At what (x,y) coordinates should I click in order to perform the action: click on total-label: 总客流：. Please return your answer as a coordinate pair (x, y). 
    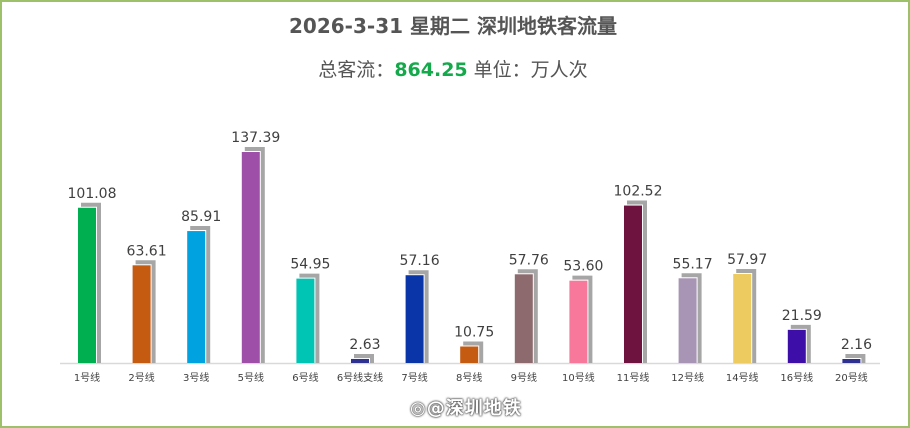
    Looking at the image, I should click on (356, 70).